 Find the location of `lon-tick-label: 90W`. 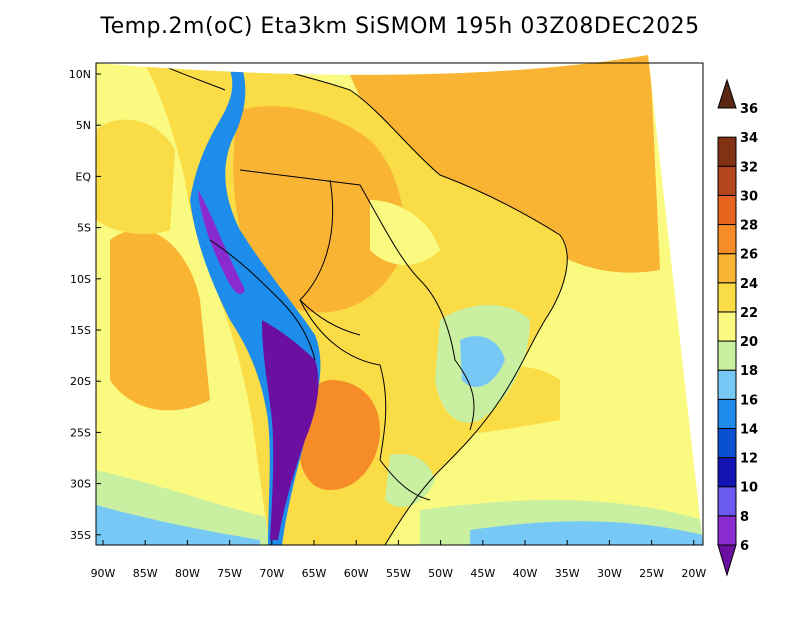

lon-tick-label: 90W is located at coordinates (103, 573).